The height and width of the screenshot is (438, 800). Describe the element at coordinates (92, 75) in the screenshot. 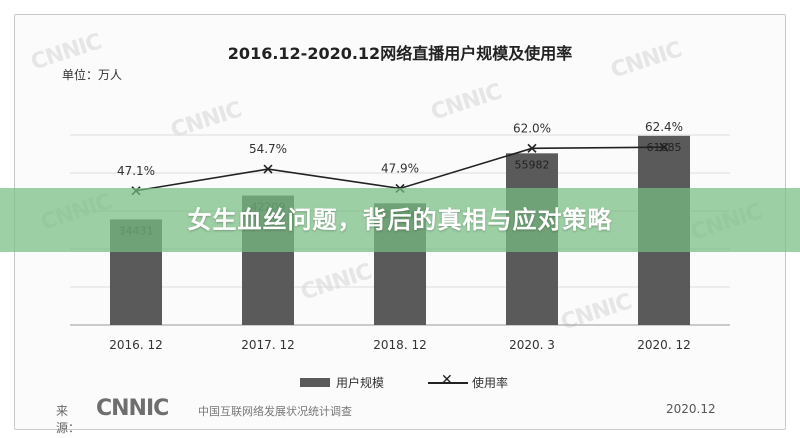

I see `unit-label: 单位：万人` at that location.